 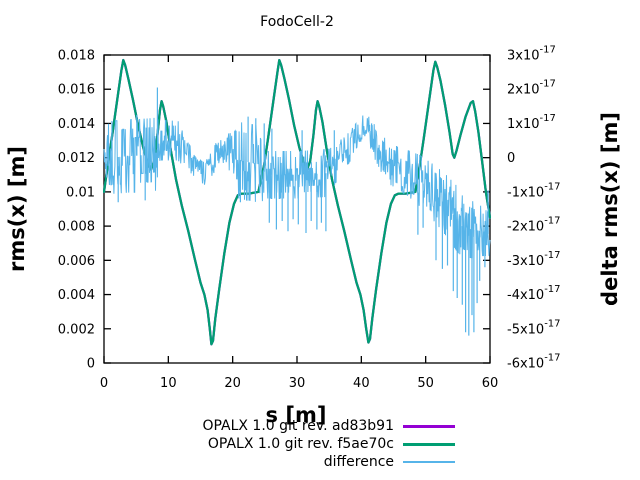 What do you see at coordinates (358, 462) in the screenshot?
I see `legend-label: difference` at bounding box center [358, 462].